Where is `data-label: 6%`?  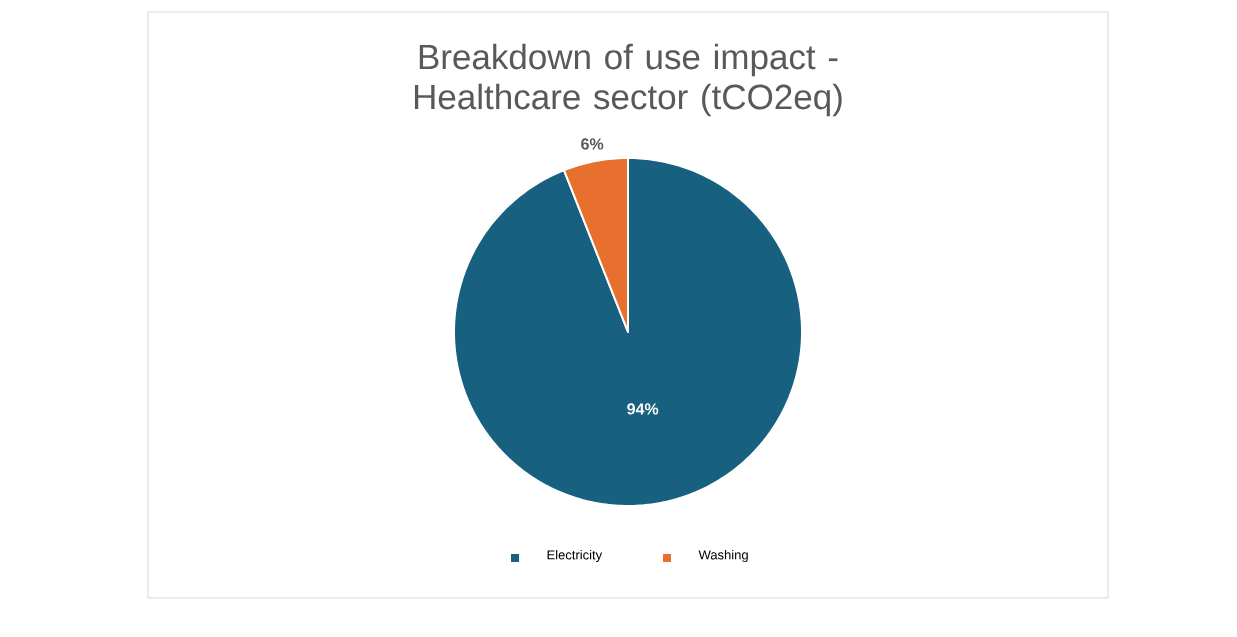
data-label: 6% is located at coordinates (592, 144).